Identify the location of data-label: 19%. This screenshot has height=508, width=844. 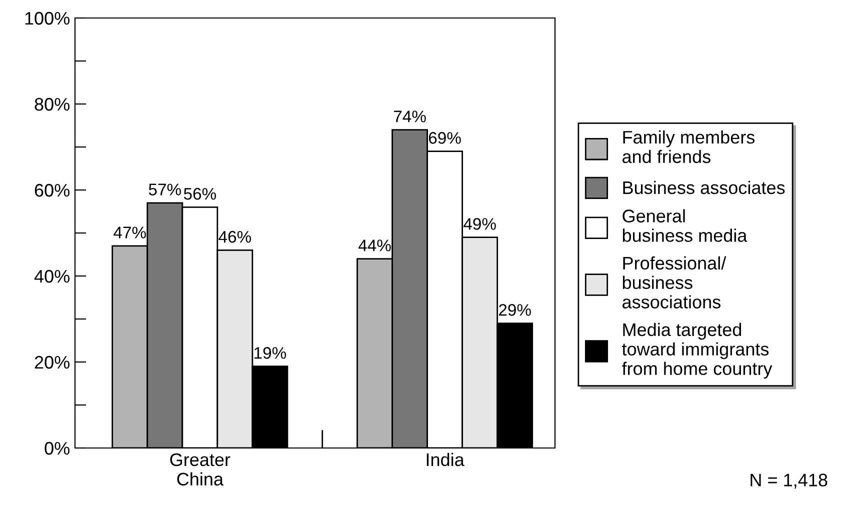
(270, 353).